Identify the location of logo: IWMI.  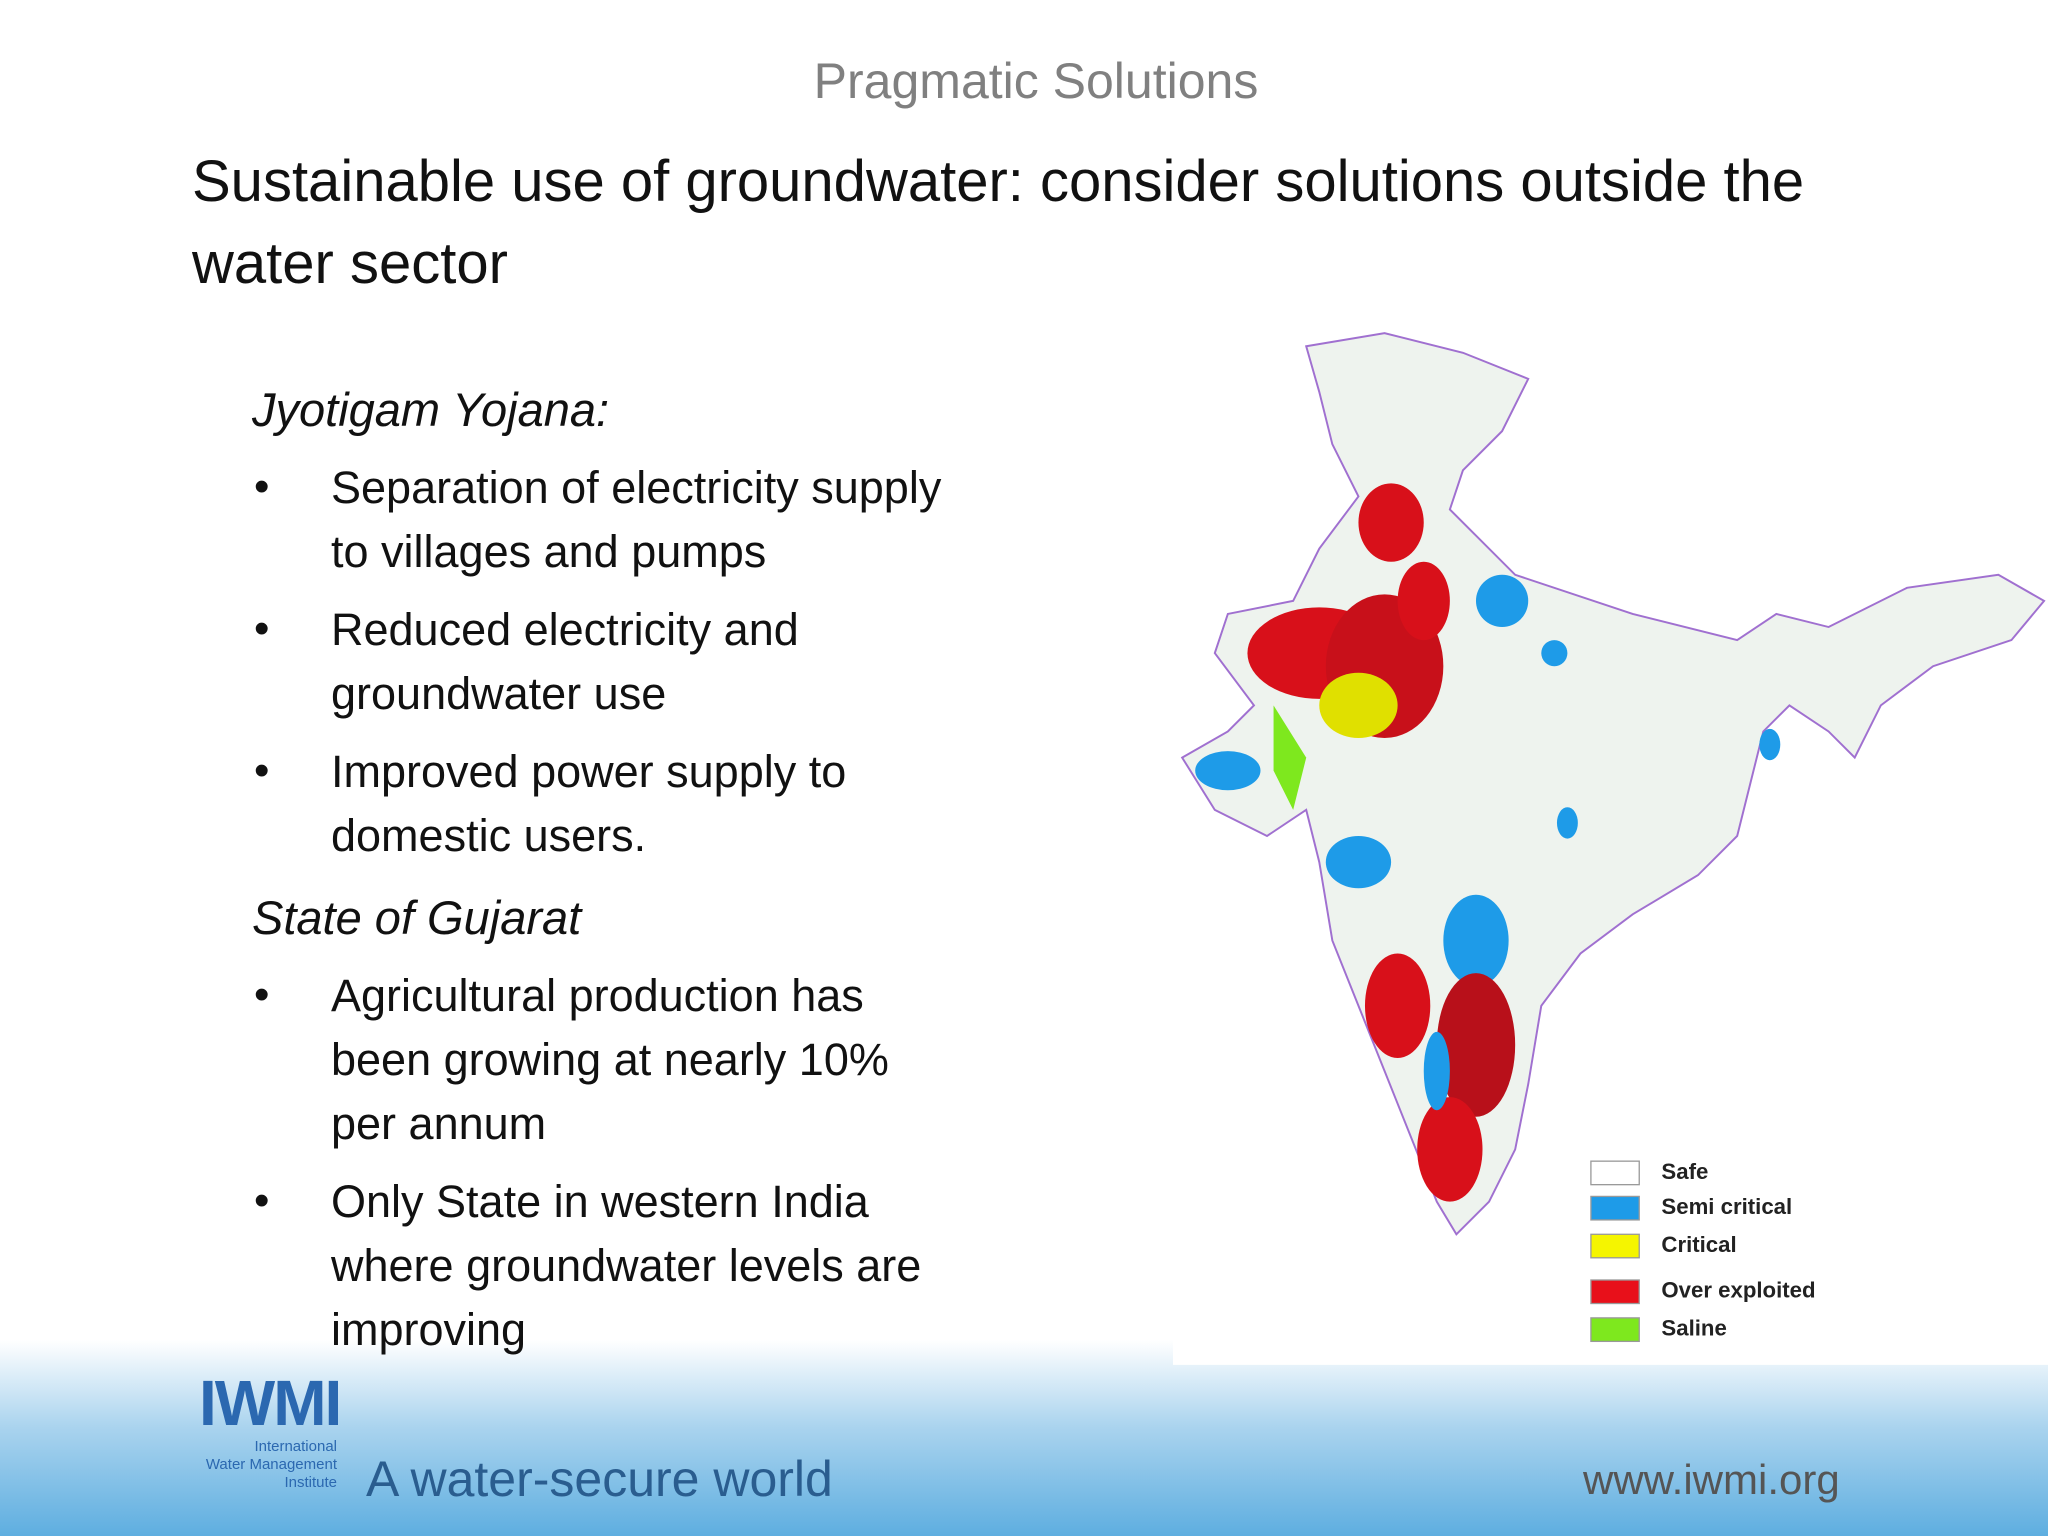
(270, 1403).